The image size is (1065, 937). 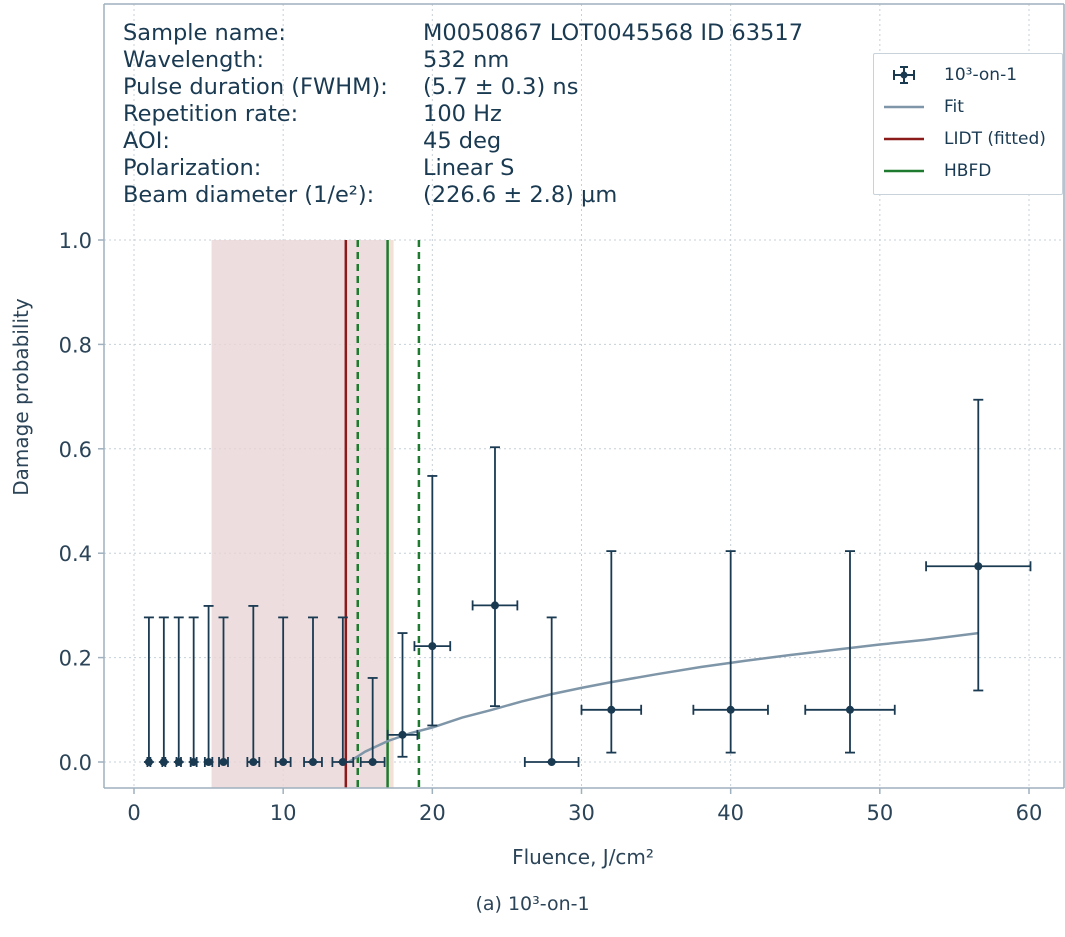 I want to click on info-label: Polarization:, so click(x=192, y=168).